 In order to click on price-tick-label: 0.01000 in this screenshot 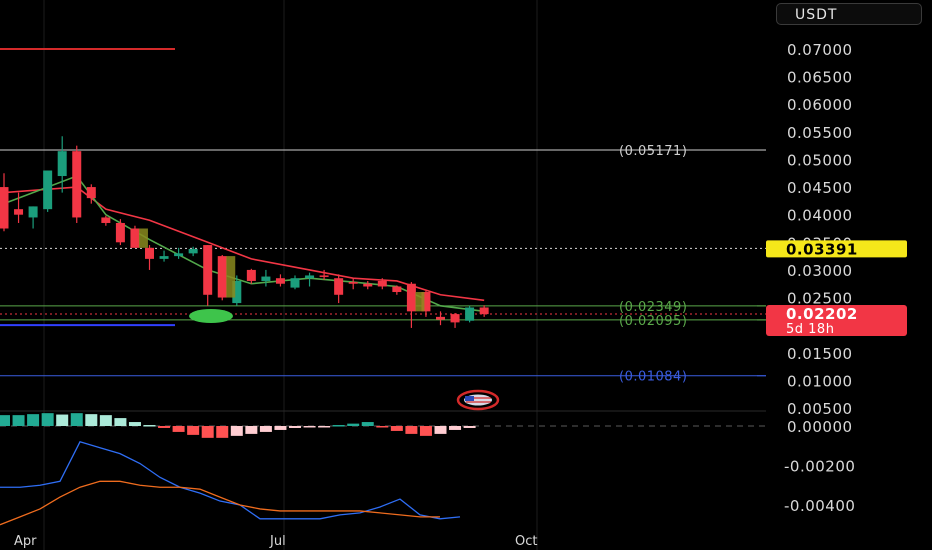, I will do `click(820, 381)`.